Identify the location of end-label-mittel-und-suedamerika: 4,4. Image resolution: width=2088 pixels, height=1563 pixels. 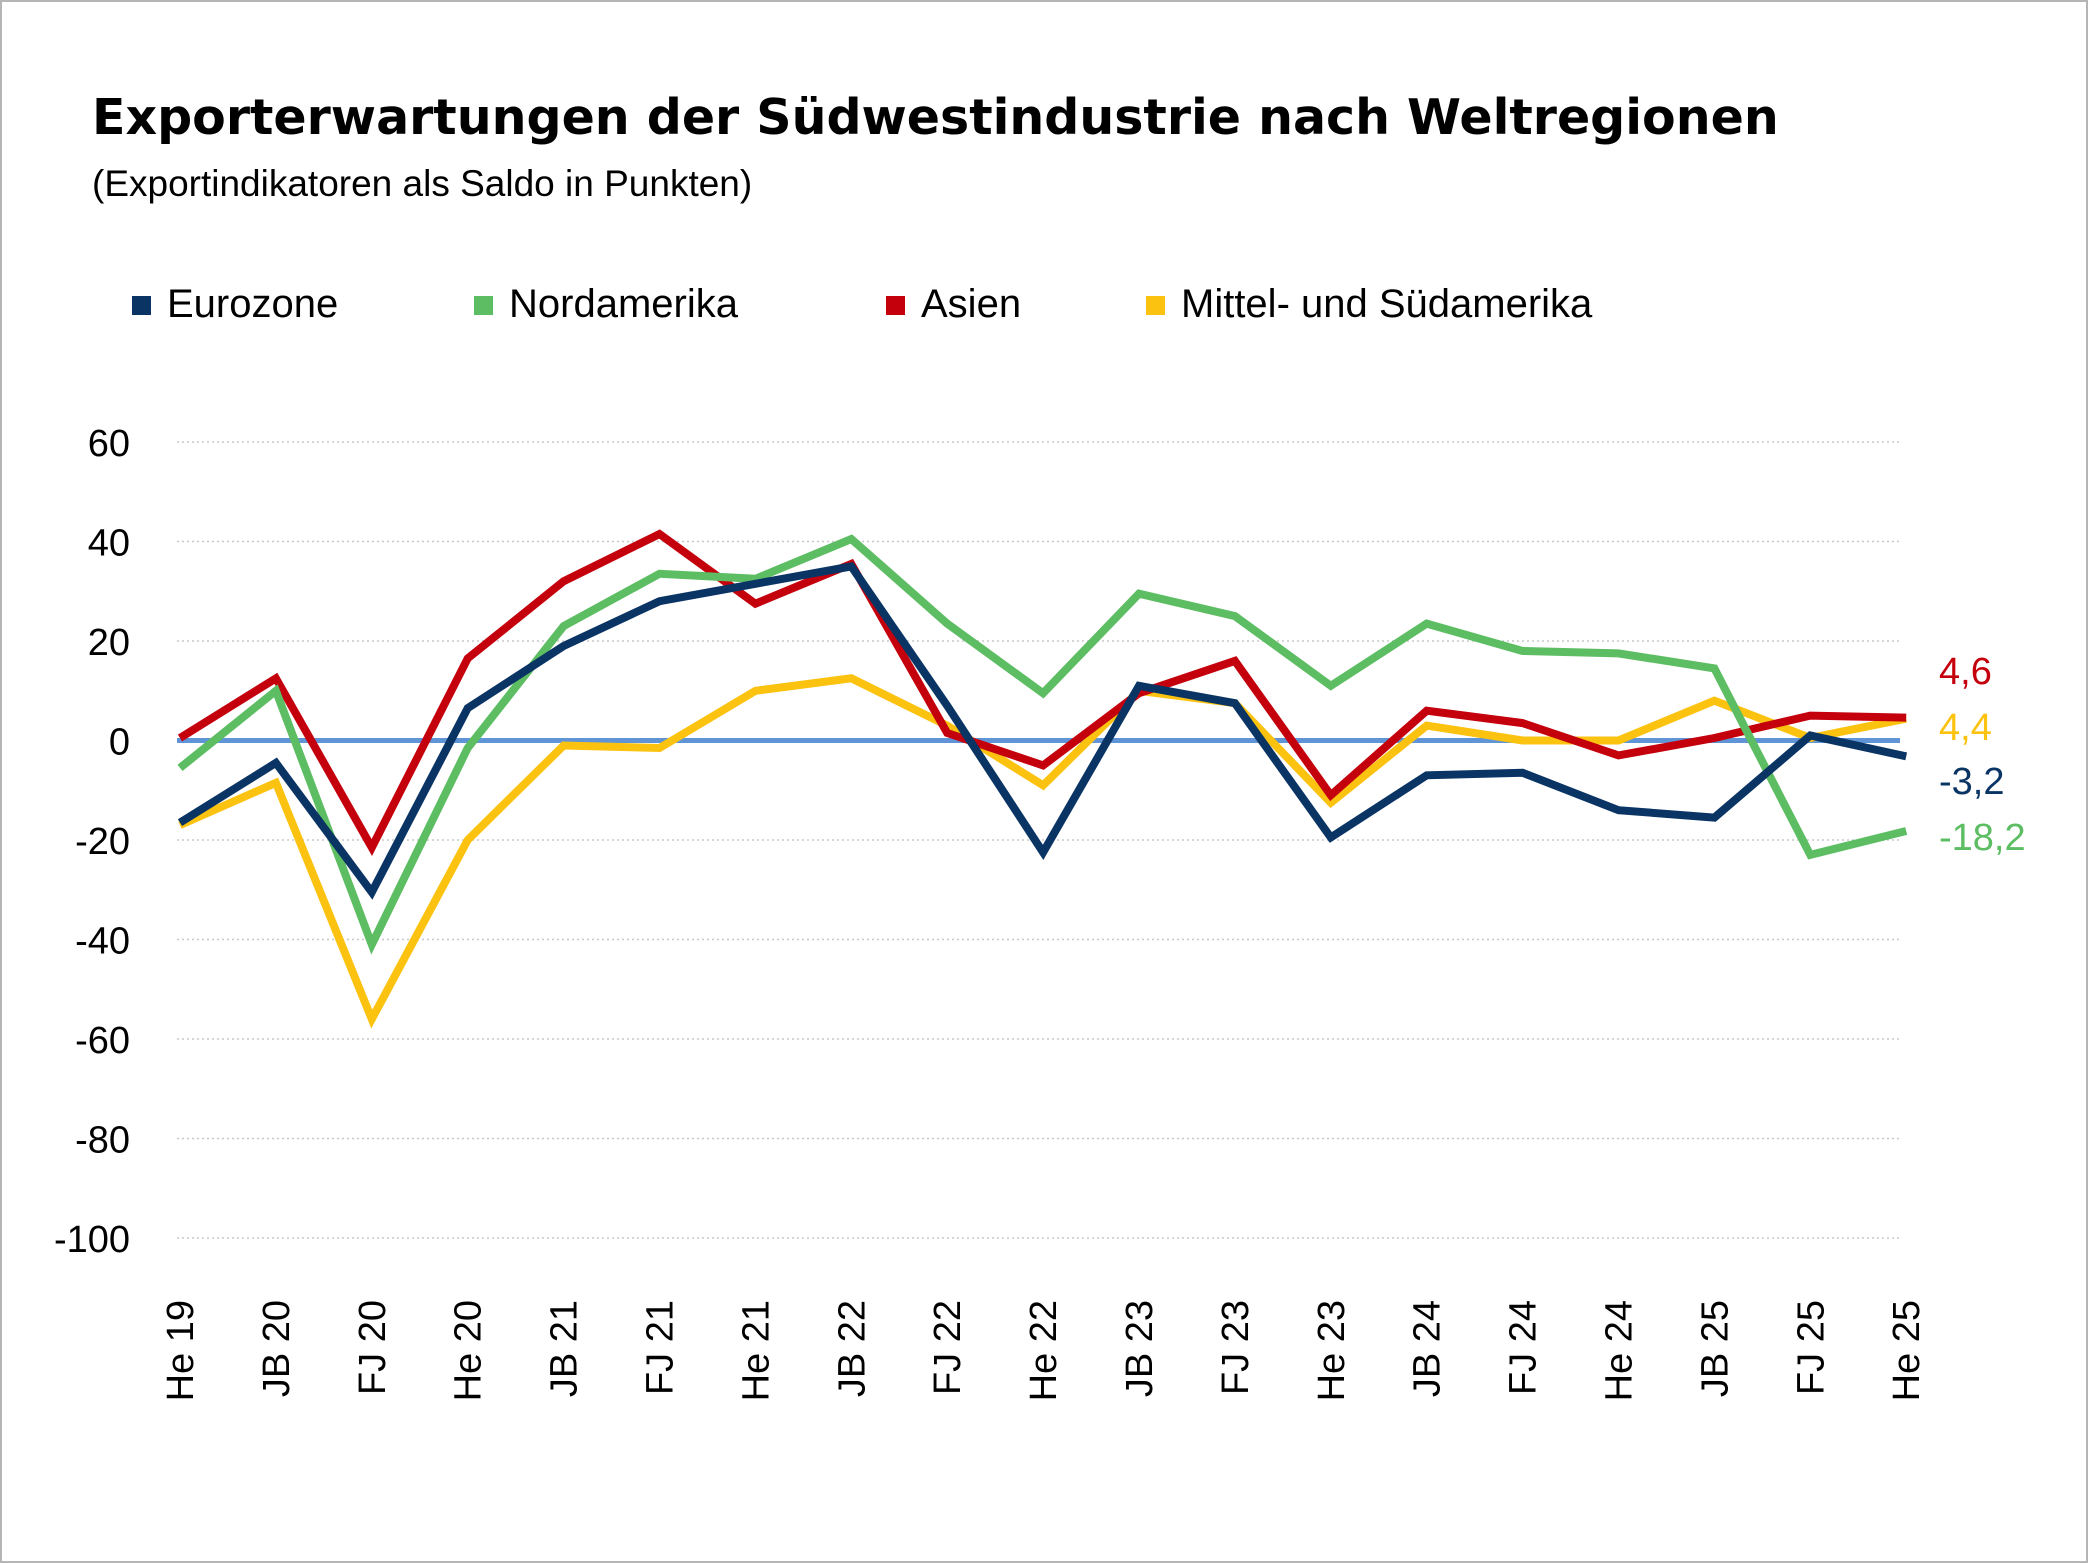
(1965, 728).